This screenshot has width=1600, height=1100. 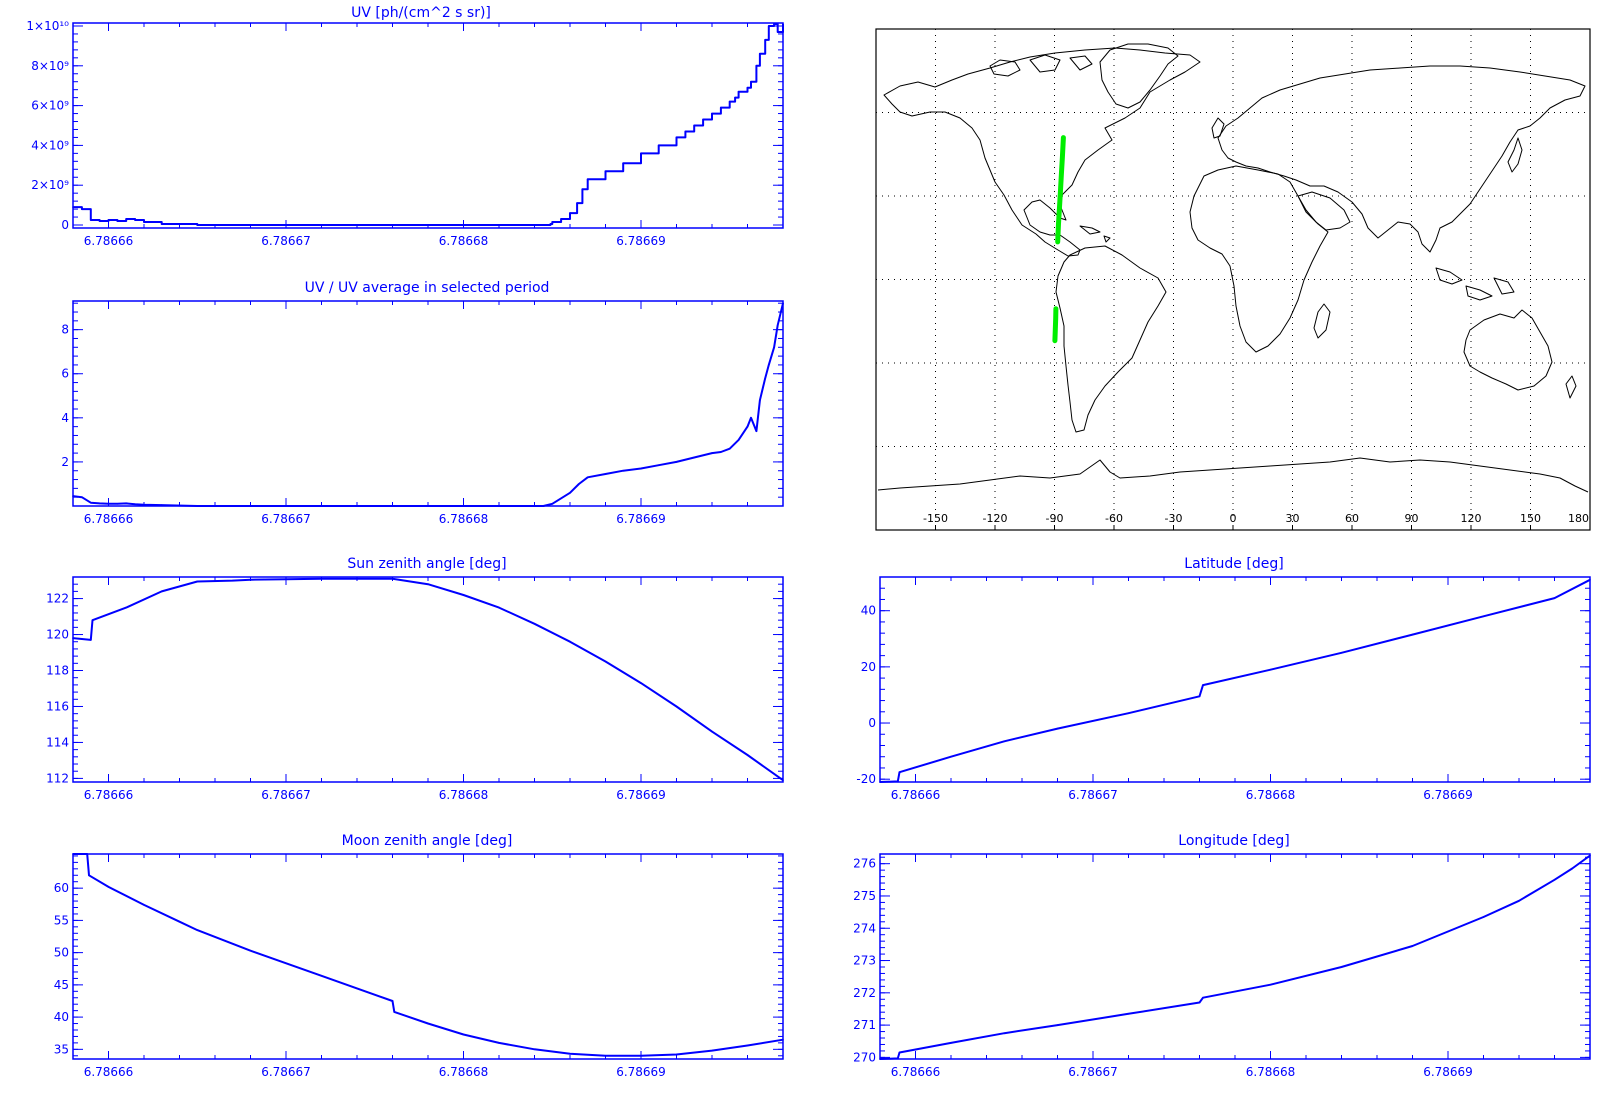 I want to click on coastline-south-america, so click(x=1111, y=339).